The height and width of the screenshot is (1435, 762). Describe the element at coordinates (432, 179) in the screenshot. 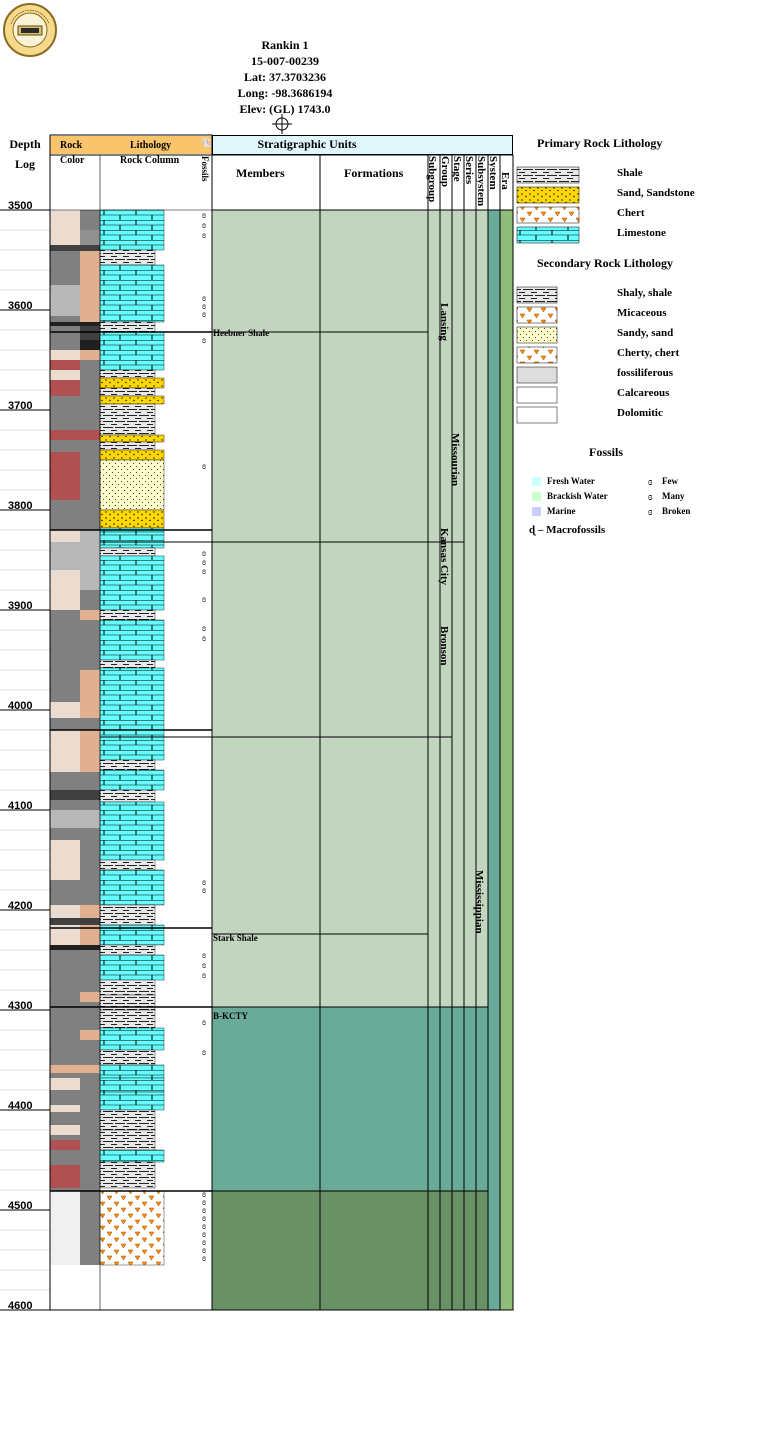

I see `subgroup-header-label: Subgroup` at that location.